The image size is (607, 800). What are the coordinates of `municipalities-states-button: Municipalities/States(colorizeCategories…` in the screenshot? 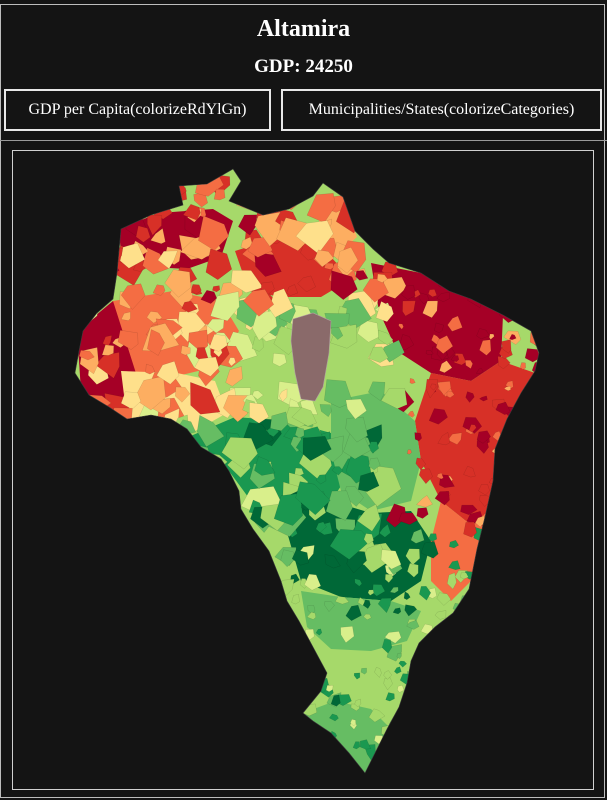 It's located at (441, 110).